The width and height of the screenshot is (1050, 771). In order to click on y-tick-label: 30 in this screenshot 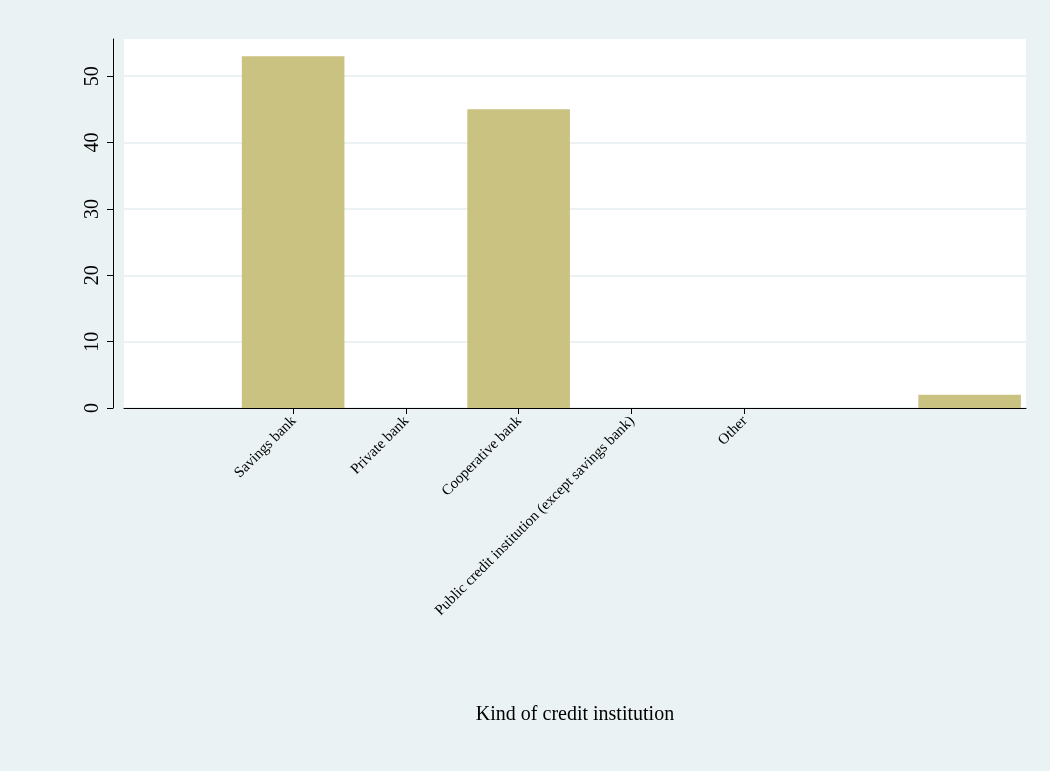, I will do `click(91, 208)`.